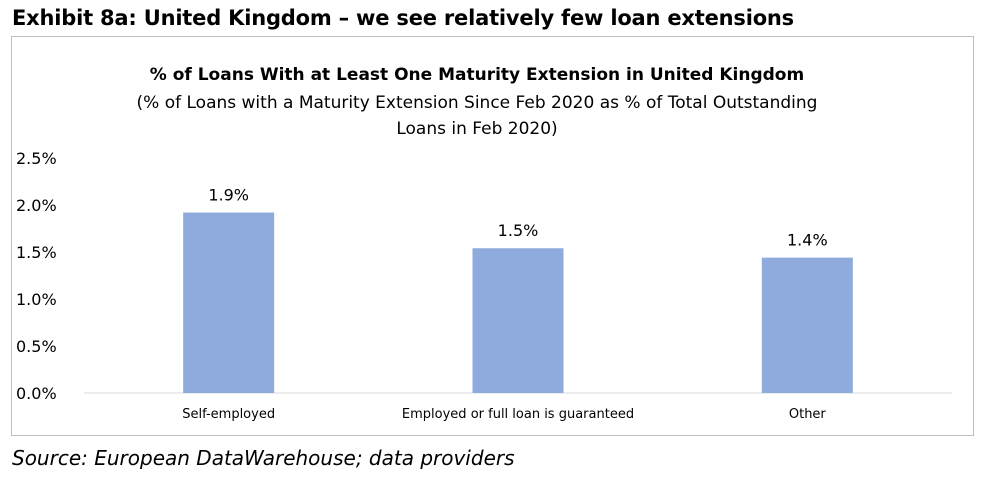 The width and height of the screenshot is (987, 493). Describe the element at coordinates (36, 252) in the screenshot. I see `y-tick-label: 1.5%` at that location.